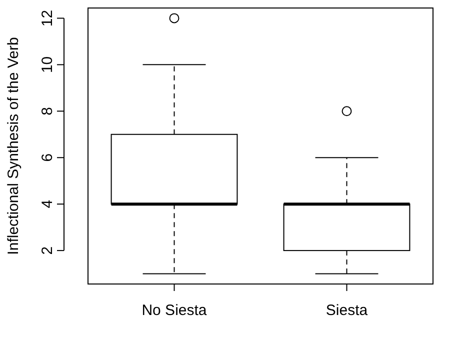 This screenshot has height=337, width=449. What do you see at coordinates (13, 146) in the screenshot?
I see `y-axis-title: Inflectional Synthesis of the Verb` at bounding box center [13, 146].